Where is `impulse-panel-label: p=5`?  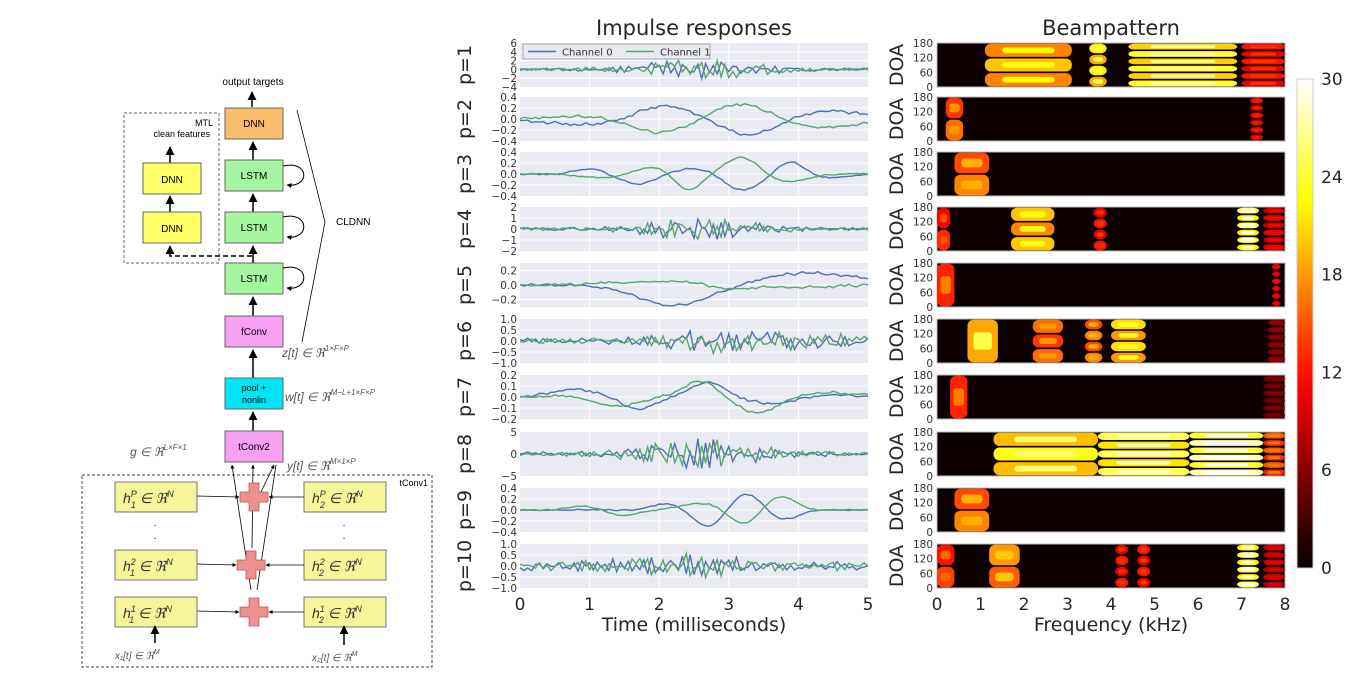 impulse-panel-label: p=5 is located at coordinates (465, 285).